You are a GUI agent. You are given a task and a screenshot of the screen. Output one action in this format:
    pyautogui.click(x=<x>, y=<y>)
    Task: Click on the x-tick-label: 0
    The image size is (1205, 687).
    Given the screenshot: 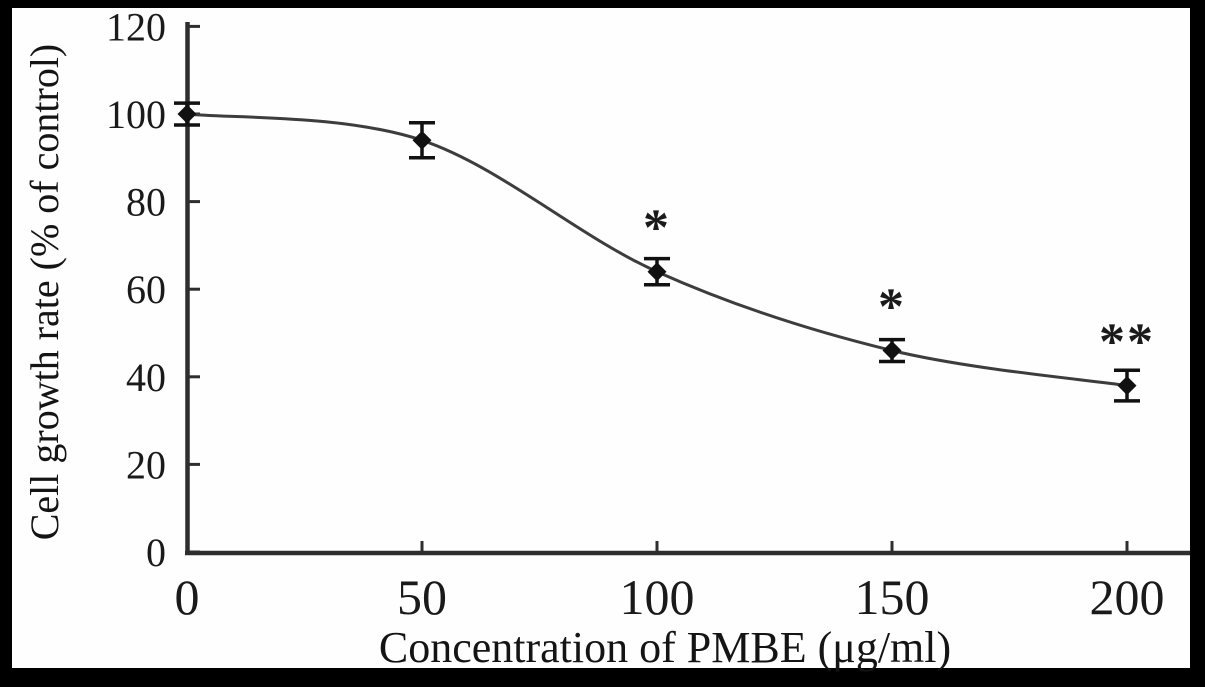 What is the action you would take?
    pyautogui.click(x=187, y=597)
    